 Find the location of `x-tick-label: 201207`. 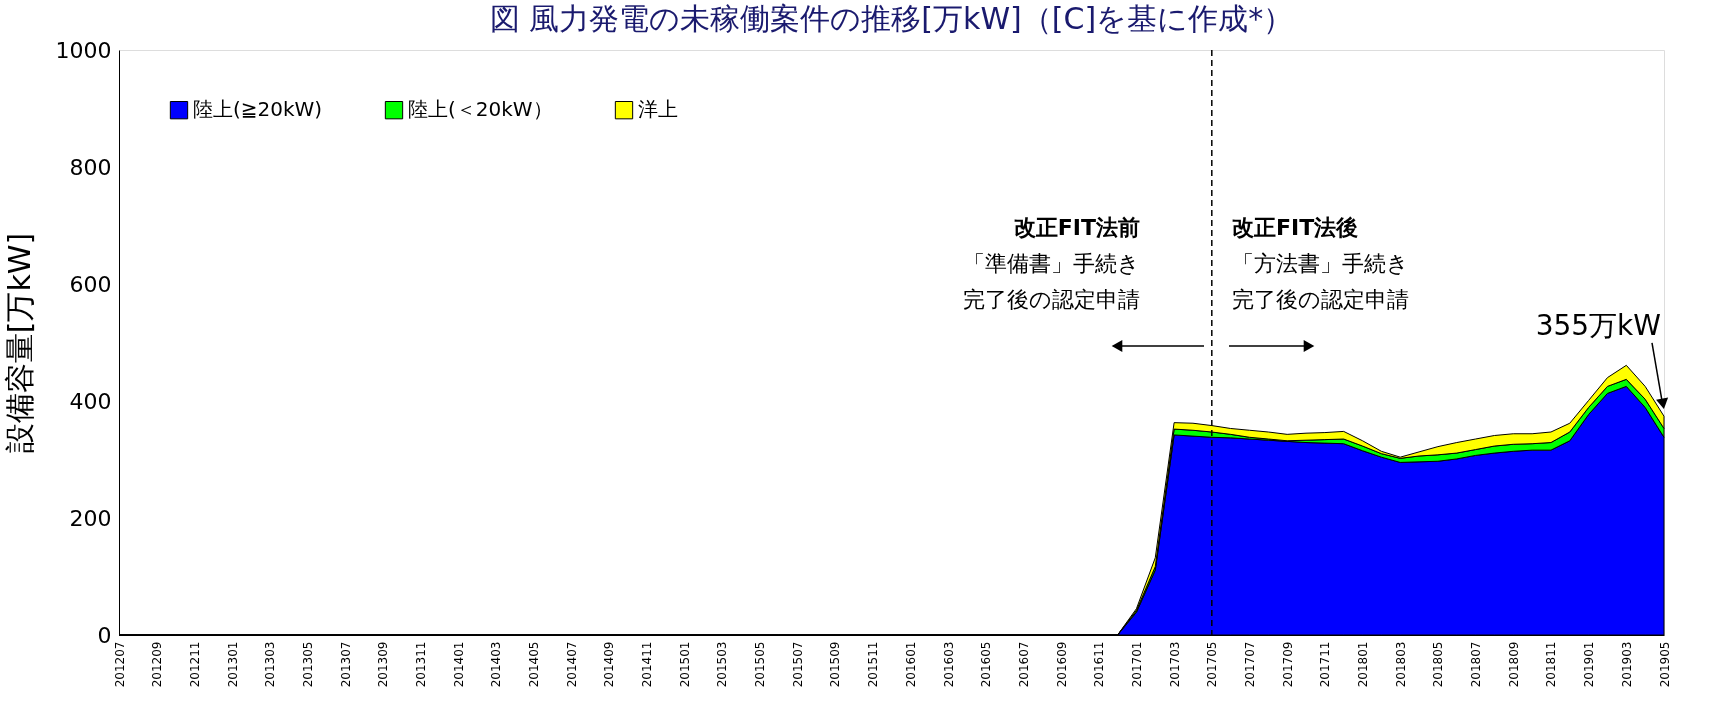

x-tick-label: 201207 is located at coordinates (119, 664).